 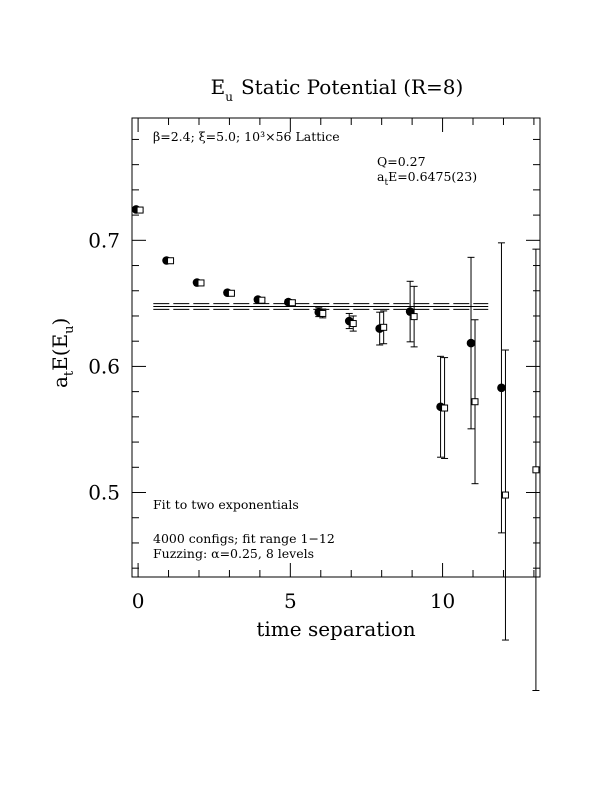 What do you see at coordinates (401, 161) in the screenshot?
I see `q-value-annotation: Q=0.27` at bounding box center [401, 161].